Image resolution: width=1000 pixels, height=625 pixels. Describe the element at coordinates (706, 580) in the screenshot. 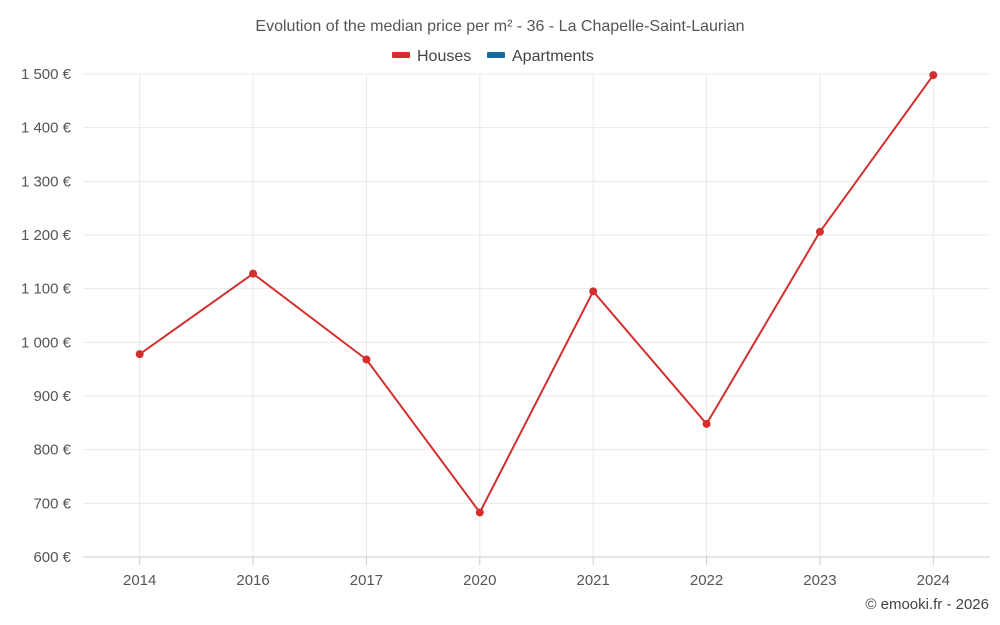

I see `x-tick-label-2022: 2022` at that location.